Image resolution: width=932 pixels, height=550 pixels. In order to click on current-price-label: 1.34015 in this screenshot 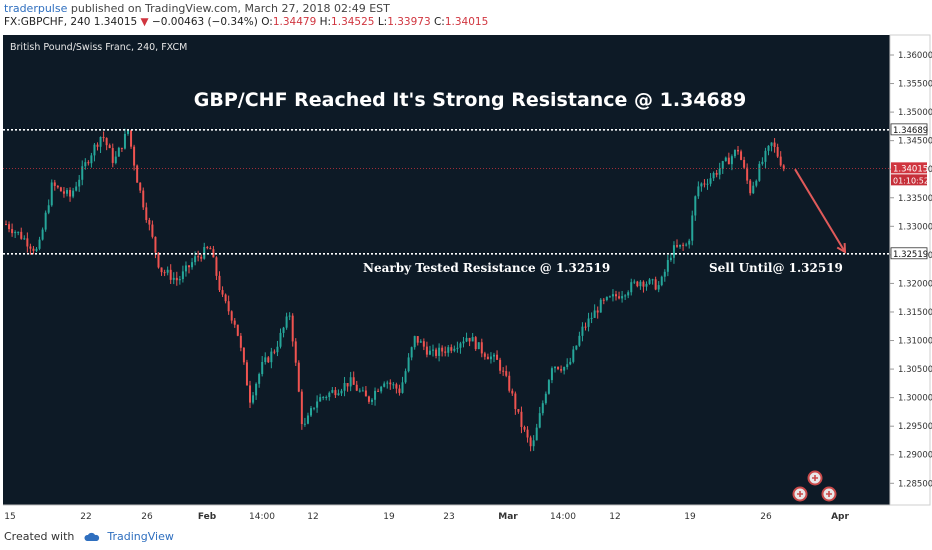, I will do `click(910, 169)`.